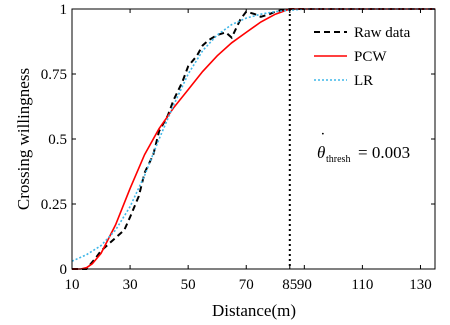 The image size is (450, 325). I want to click on y-tick-label: 0.5, so click(57, 140).